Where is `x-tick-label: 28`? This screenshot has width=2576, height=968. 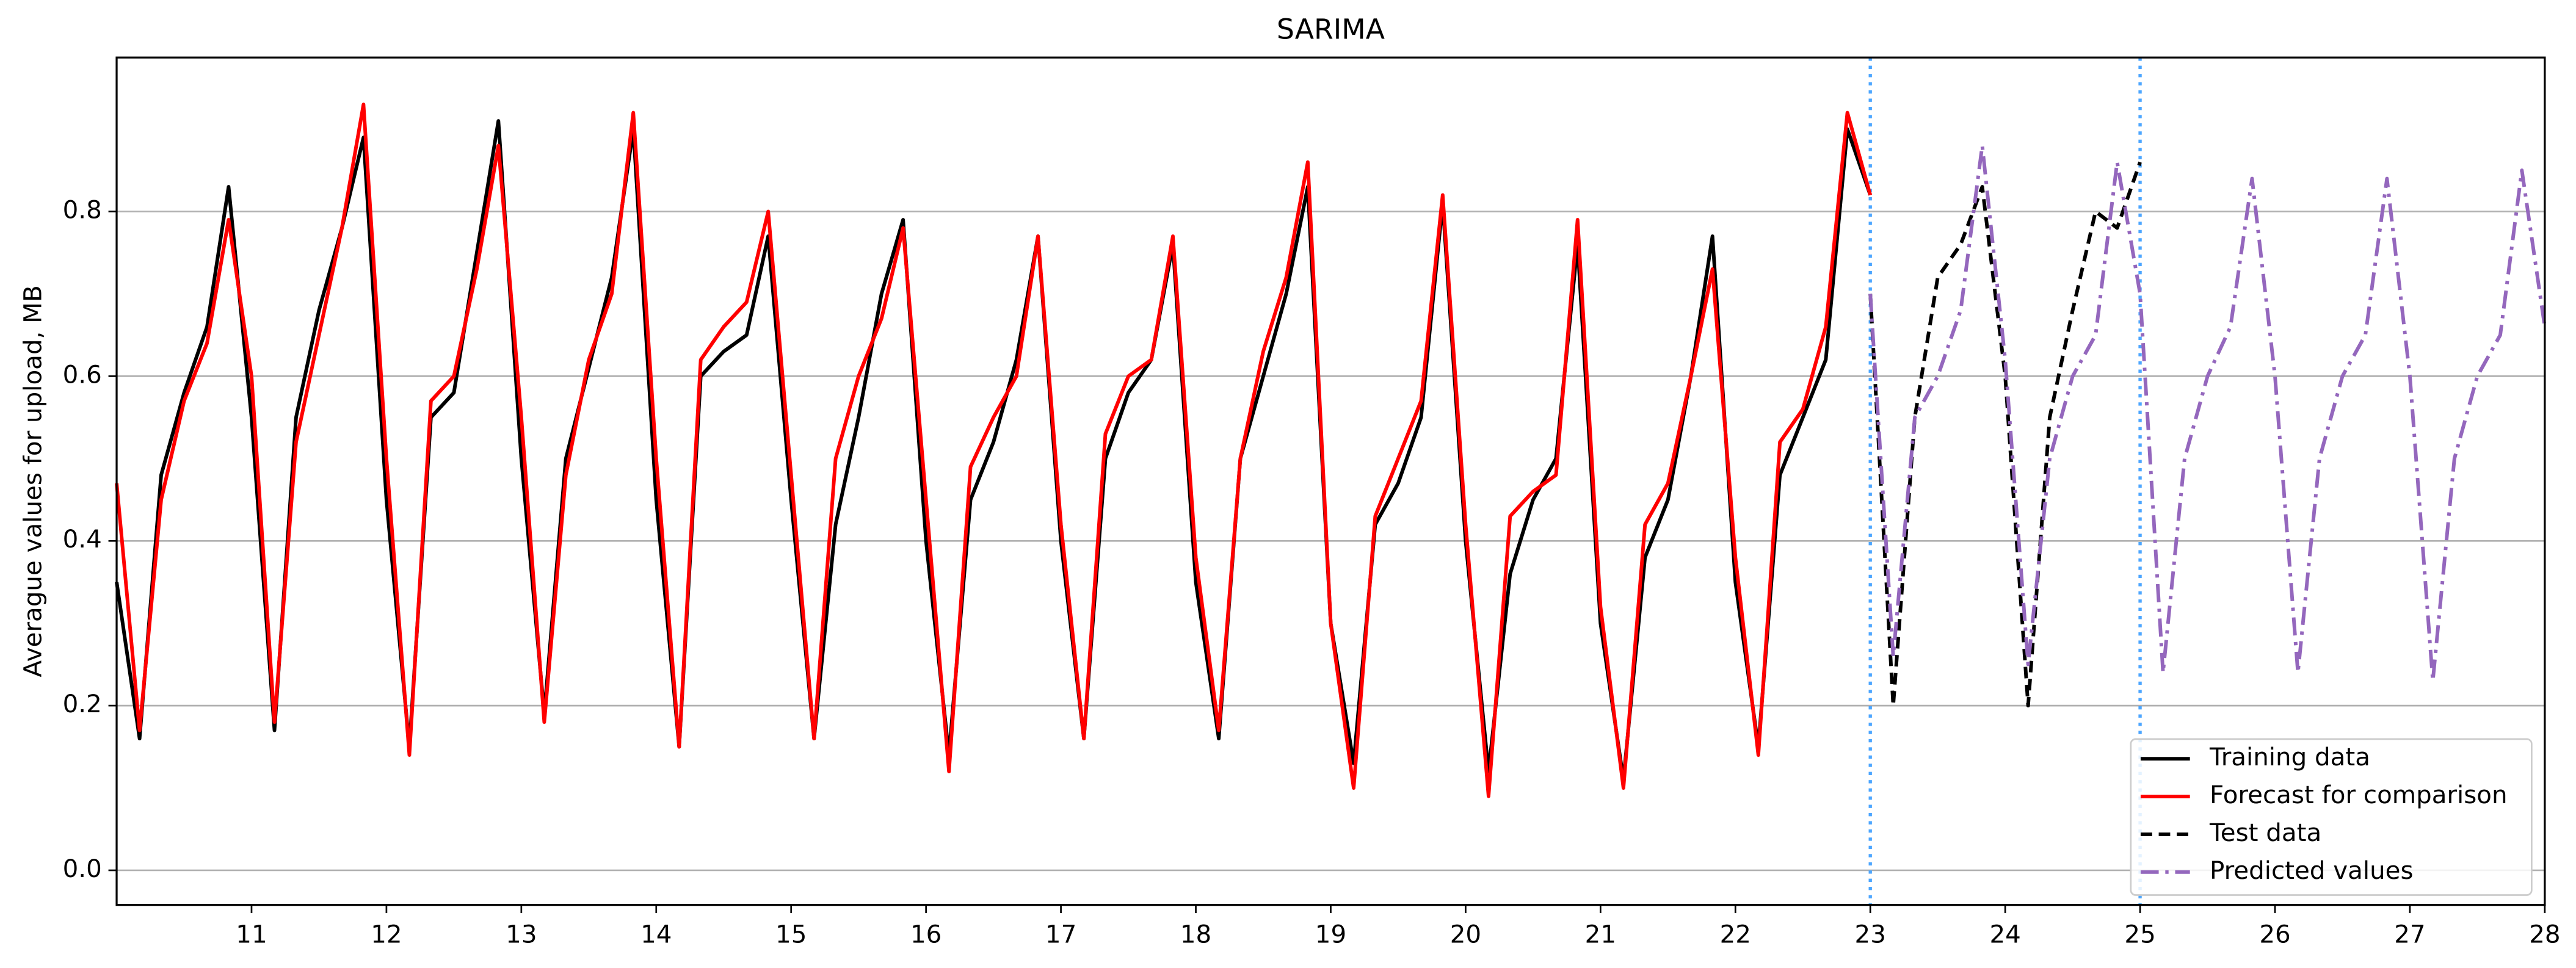
x-tick-label: 28 is located at coordinates (2544, 934).